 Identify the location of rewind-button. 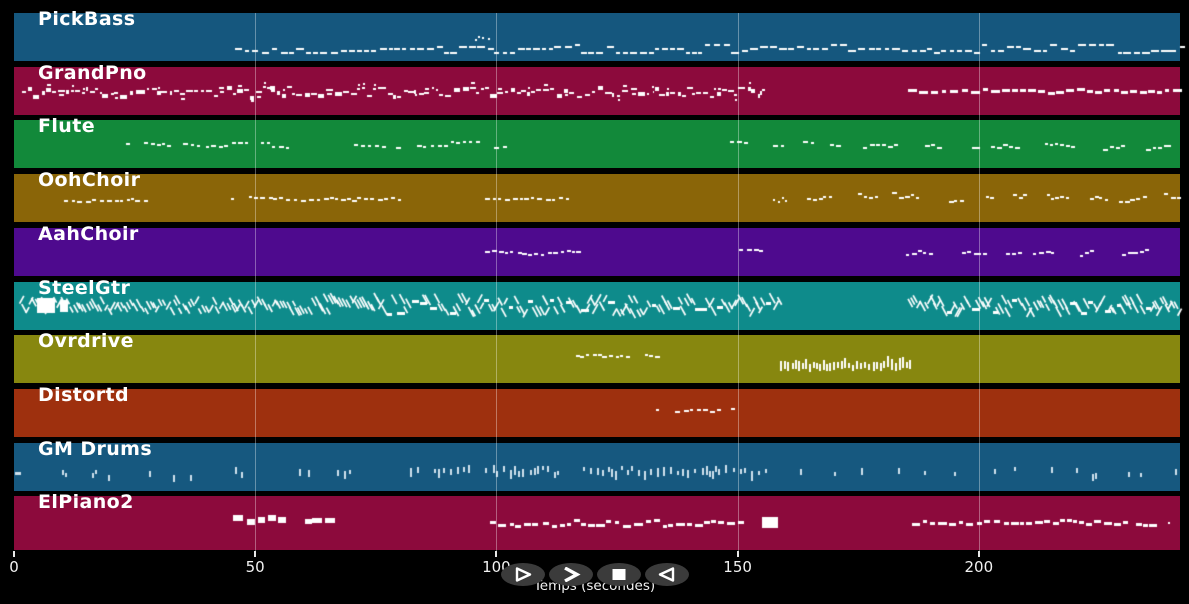
(667, 574).